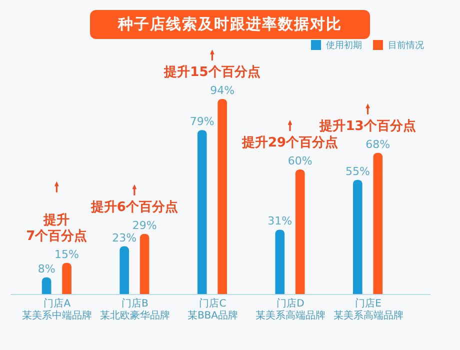  Describe the element at coordinates (144, 225) in the screenshot. I see `data-label: 29%` at that location.